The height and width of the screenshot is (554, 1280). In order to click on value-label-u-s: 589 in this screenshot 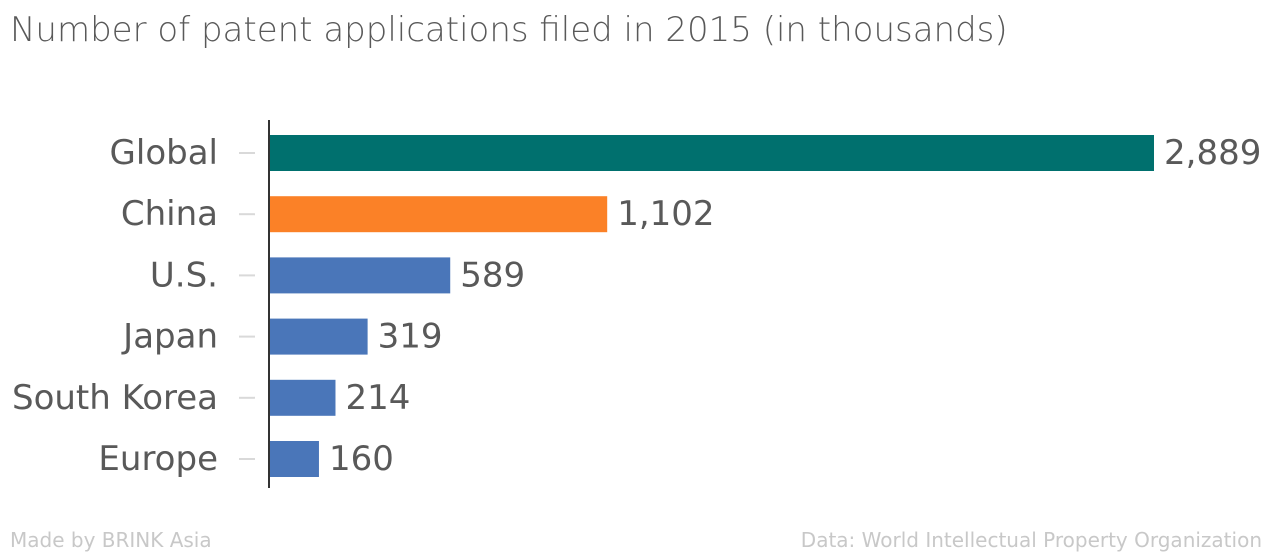, I will do `click(492, 275)`.